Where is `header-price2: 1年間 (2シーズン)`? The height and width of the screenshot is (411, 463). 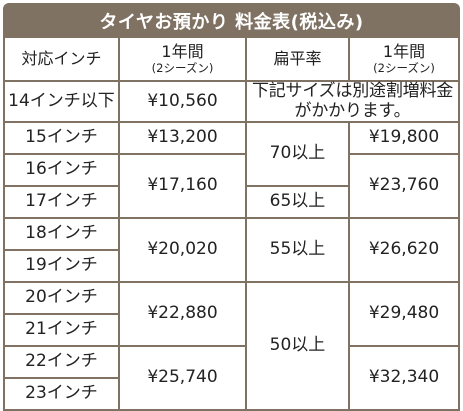 header-price2: 1年間 (2シーズン) is located at coordinates (405, 60).